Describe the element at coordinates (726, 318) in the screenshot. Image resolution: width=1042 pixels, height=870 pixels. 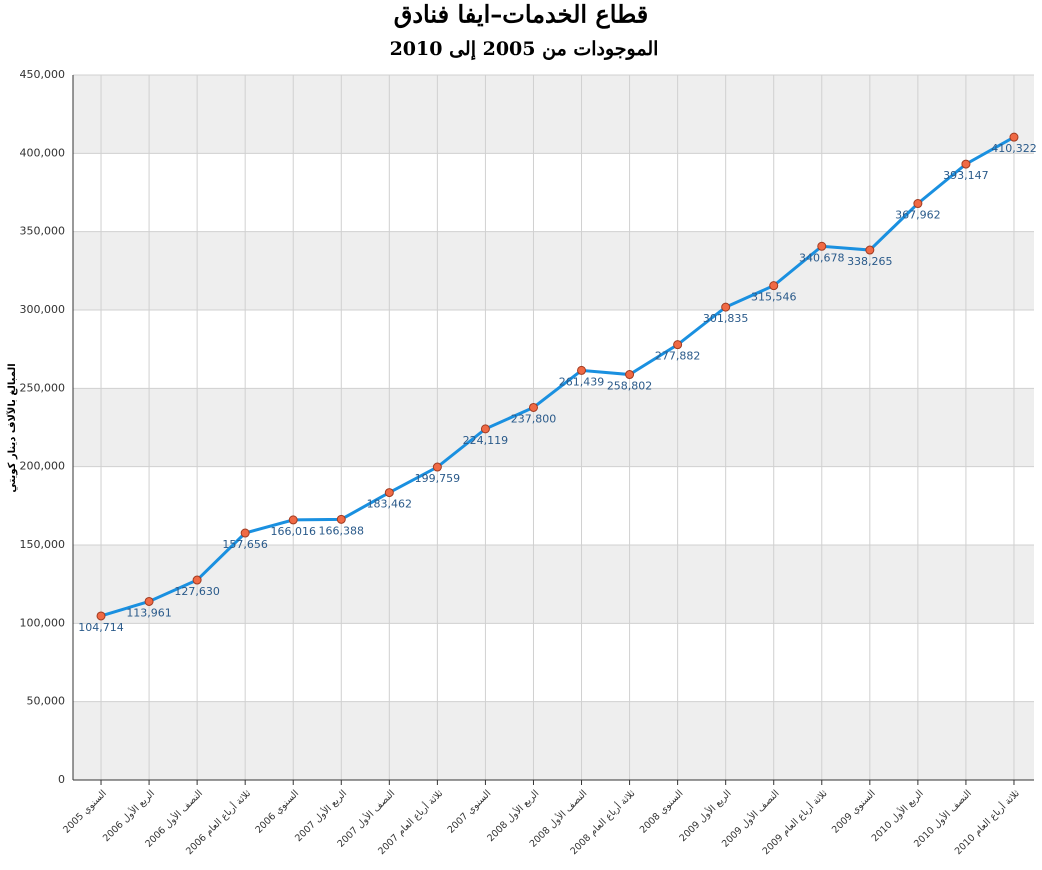
I see `value-label: 301,835` at that location.